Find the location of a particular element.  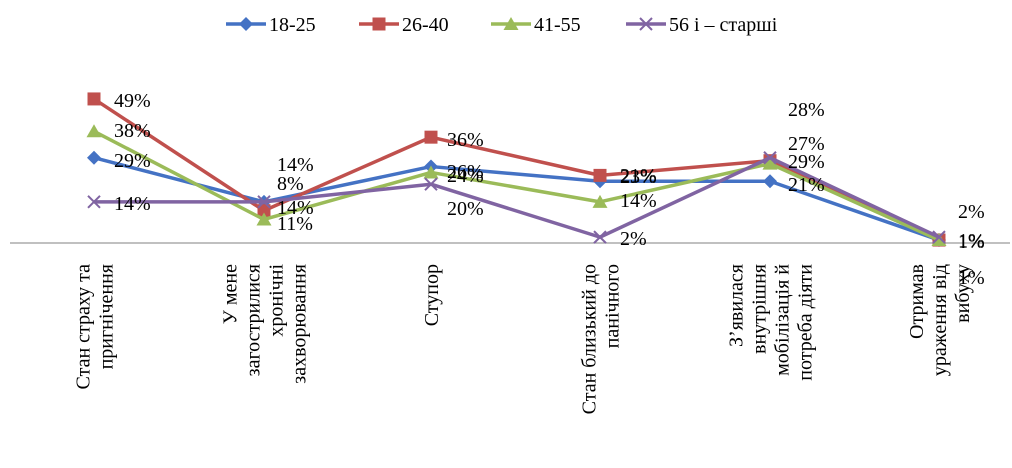

data-label: 26% is located at coordinates (465, 172).